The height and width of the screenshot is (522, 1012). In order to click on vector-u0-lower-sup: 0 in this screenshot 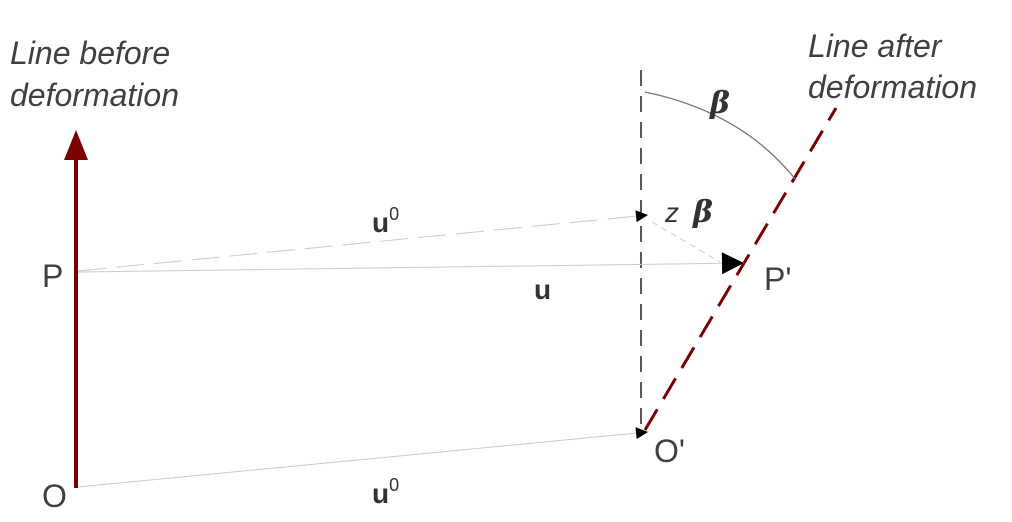, I will do `click(394, 485)`.